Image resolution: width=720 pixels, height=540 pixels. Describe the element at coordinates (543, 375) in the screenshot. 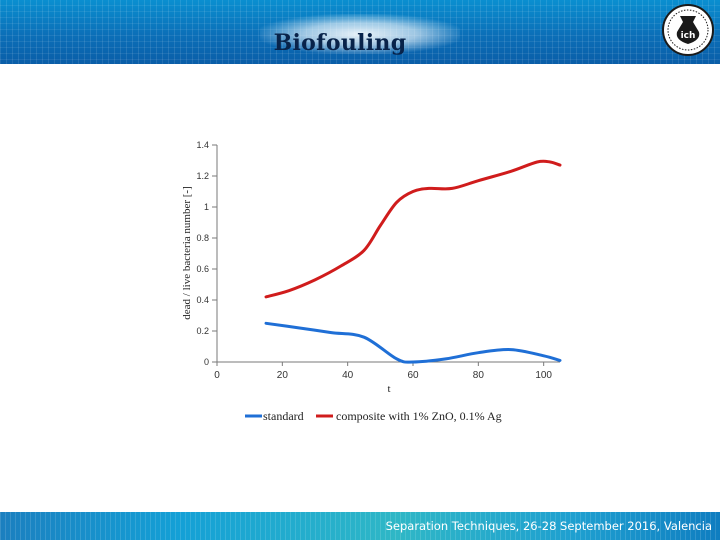

I see `x-tick-label: 100` at that location.